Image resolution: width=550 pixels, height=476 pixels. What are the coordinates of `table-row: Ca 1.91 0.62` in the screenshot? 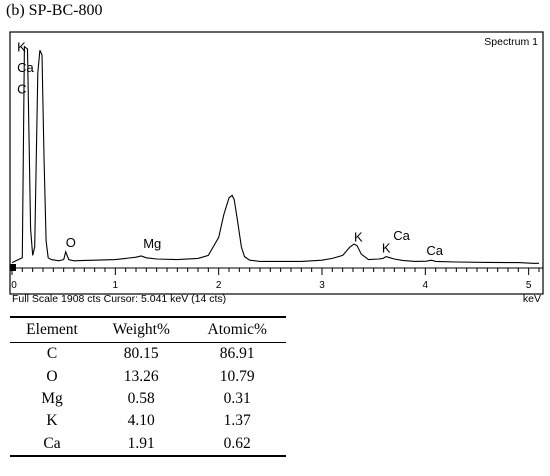 It's located at (148, 444).